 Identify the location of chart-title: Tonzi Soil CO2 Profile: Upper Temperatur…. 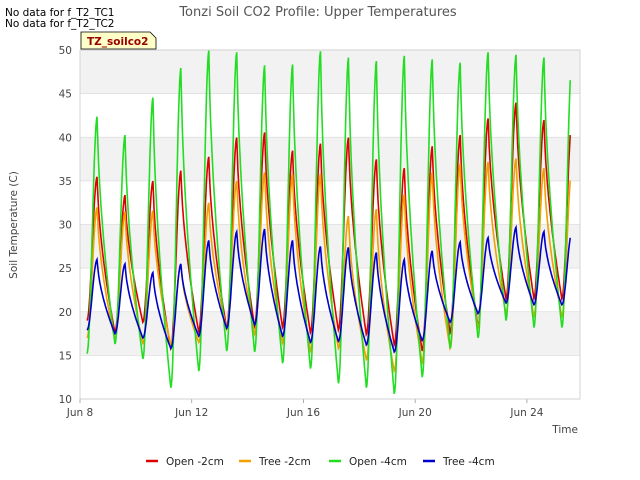
(317, 12).